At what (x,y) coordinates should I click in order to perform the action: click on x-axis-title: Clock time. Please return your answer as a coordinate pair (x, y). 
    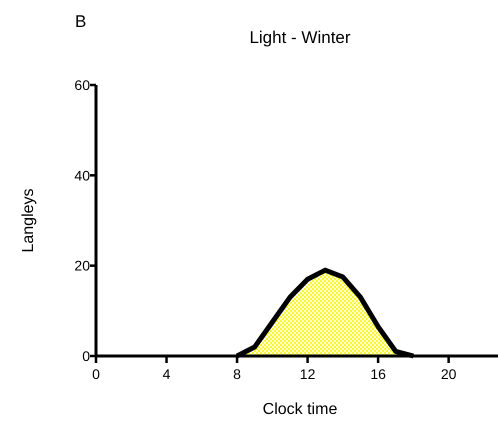
    Looking at the image, I should click on (300, 409).